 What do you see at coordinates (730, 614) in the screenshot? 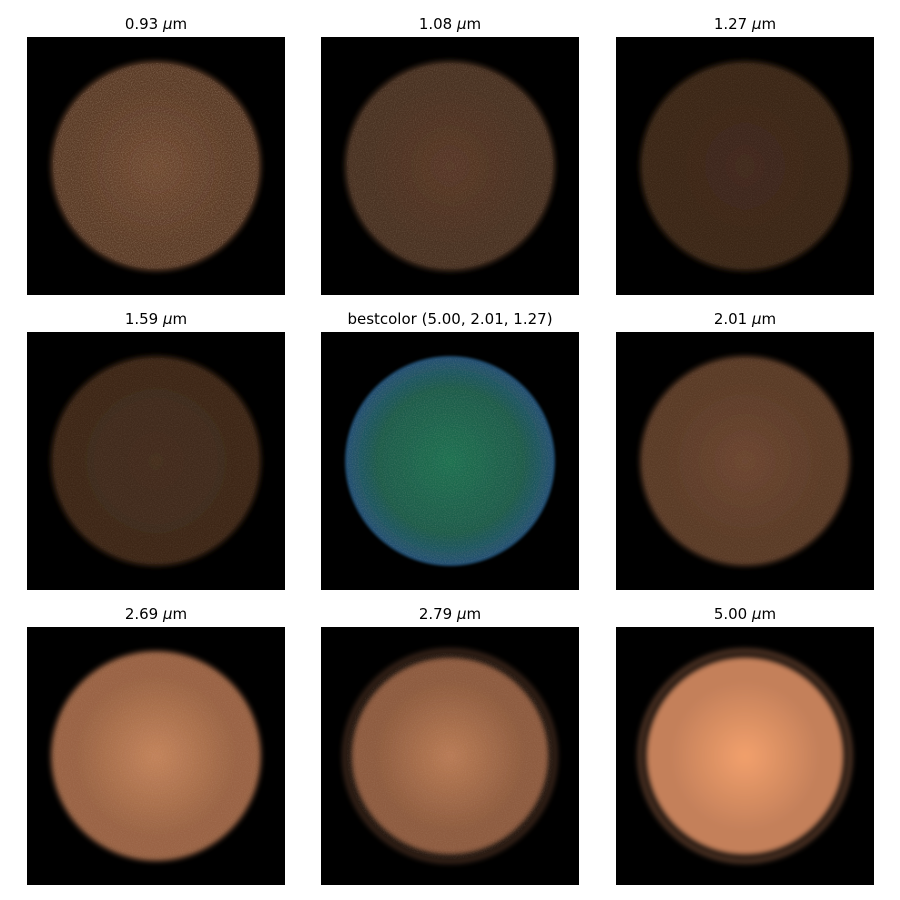
I see `wavelength-value: 5.00` at bounding box center [730, 614].